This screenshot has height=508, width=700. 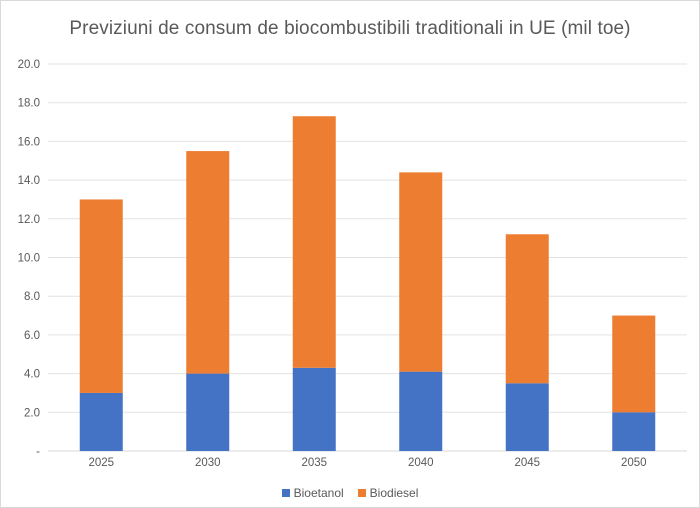 I want to click on y-tick-label: 4.0, so click(x=32, y=375).